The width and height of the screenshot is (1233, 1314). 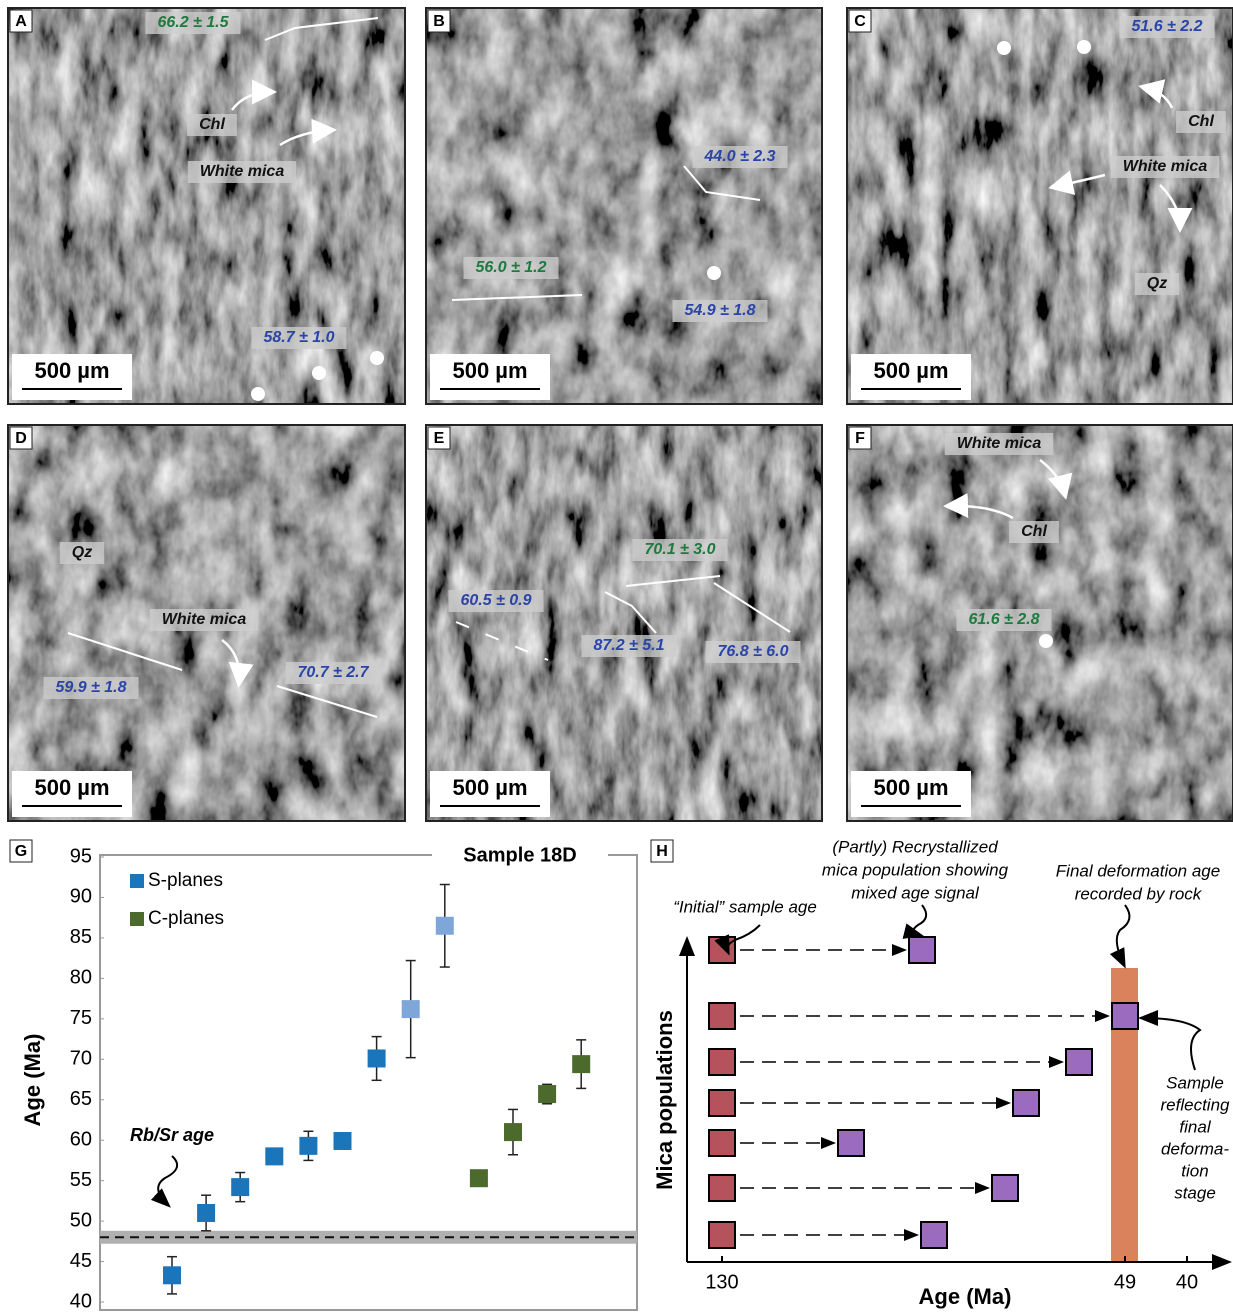 What do you see at coordinates (1195, 1126) in the screenshot?
I see `annotation: final` at bounding box center [1195, 1126].